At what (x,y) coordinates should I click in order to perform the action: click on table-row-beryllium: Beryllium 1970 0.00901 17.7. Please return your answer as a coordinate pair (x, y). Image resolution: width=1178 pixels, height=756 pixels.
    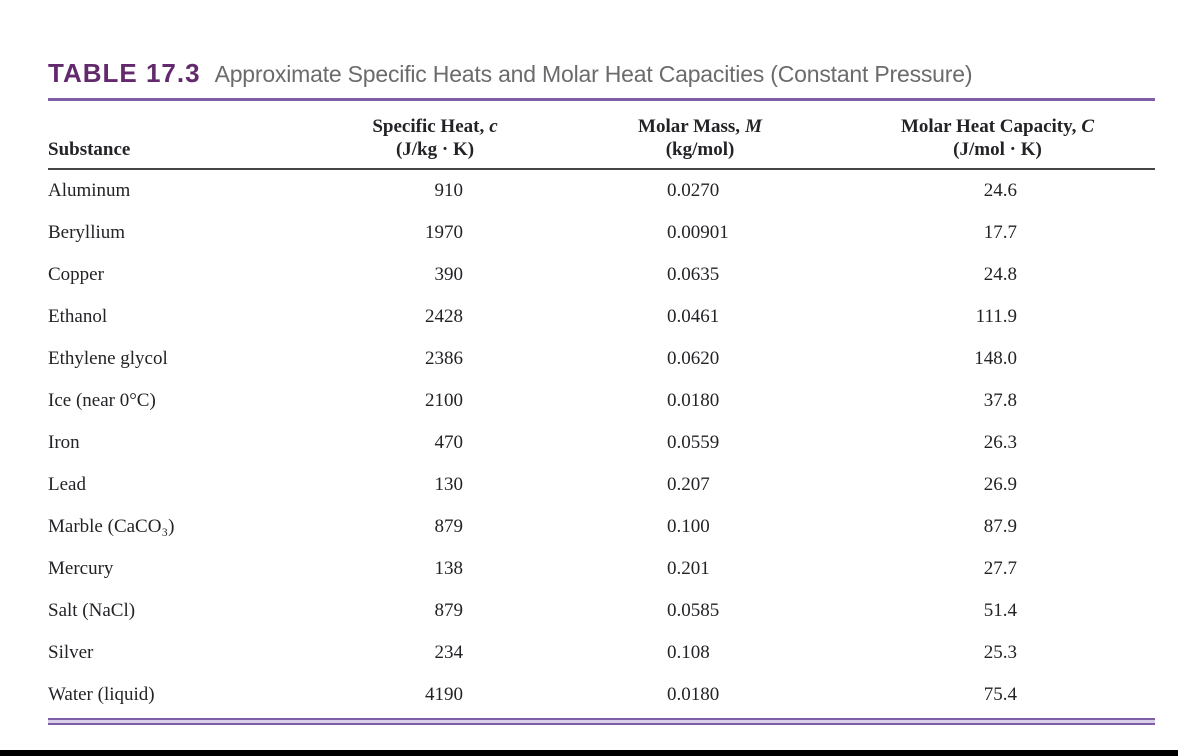
    Looking at the image, I should click on (601, 233).